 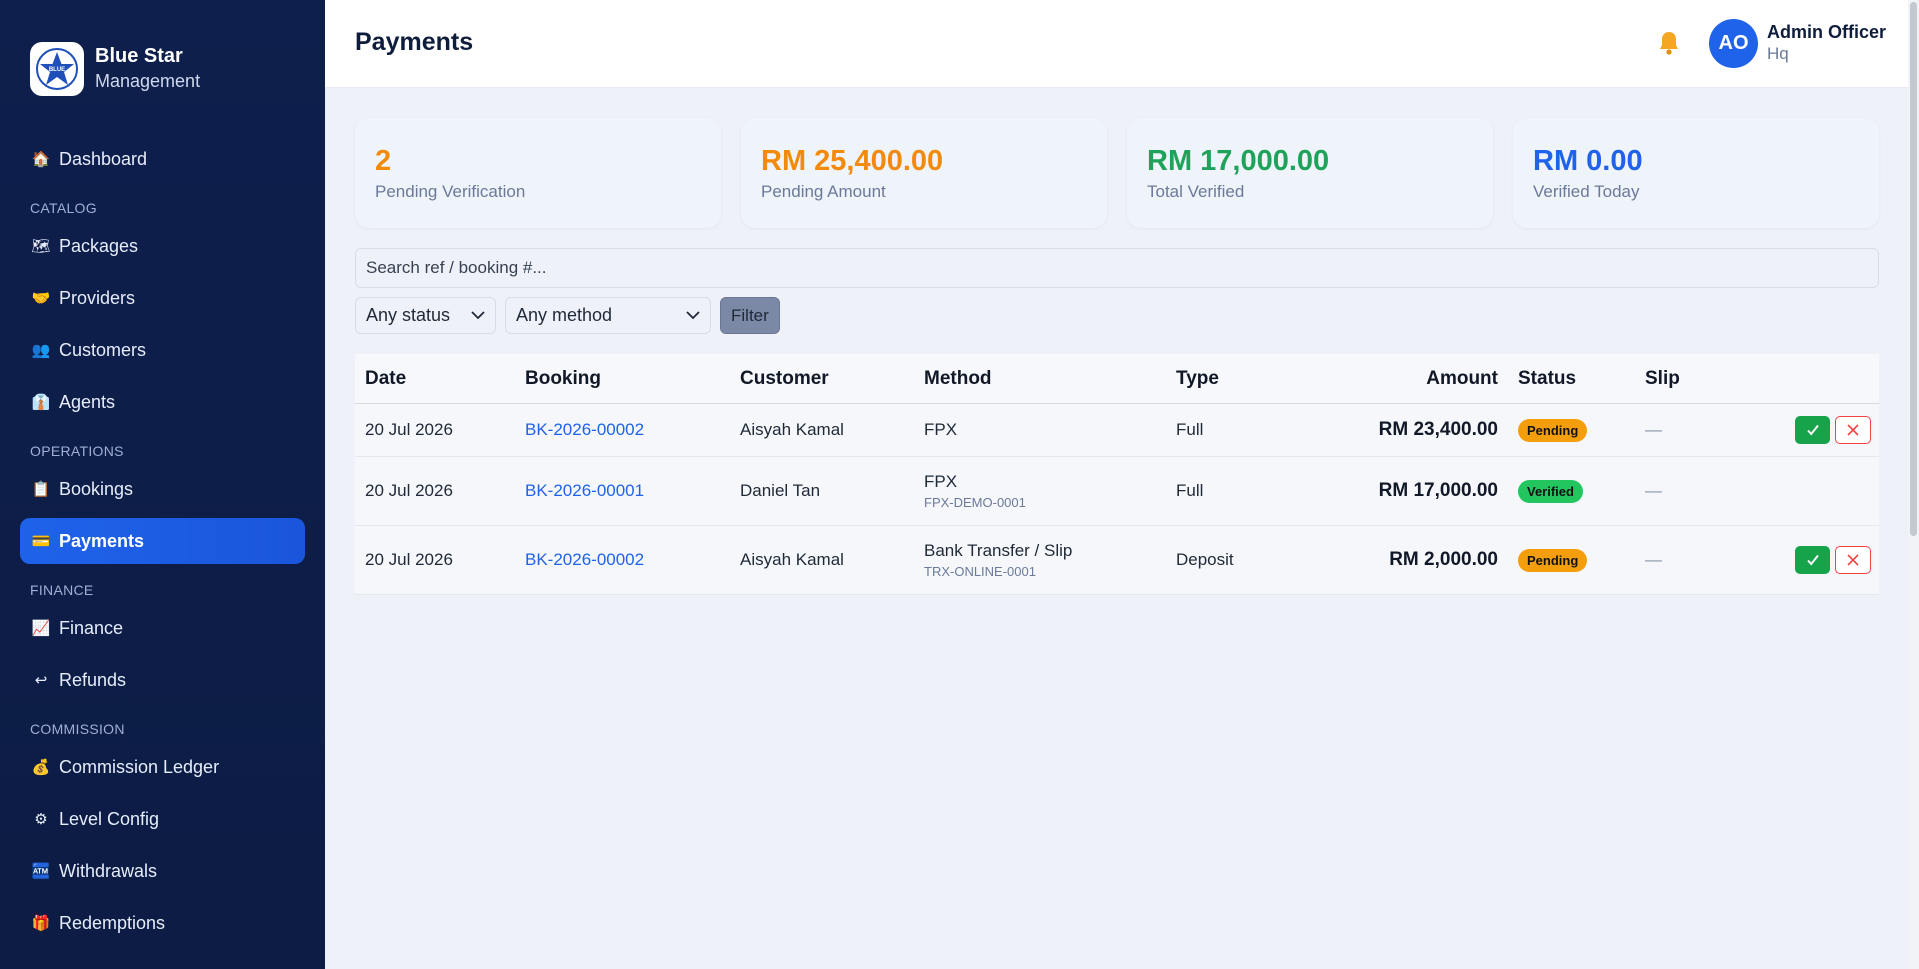 What do you see at coordinates (608, 315) in the screenshot?
I see `method-select: Any method` at bounding box center [608, 315].